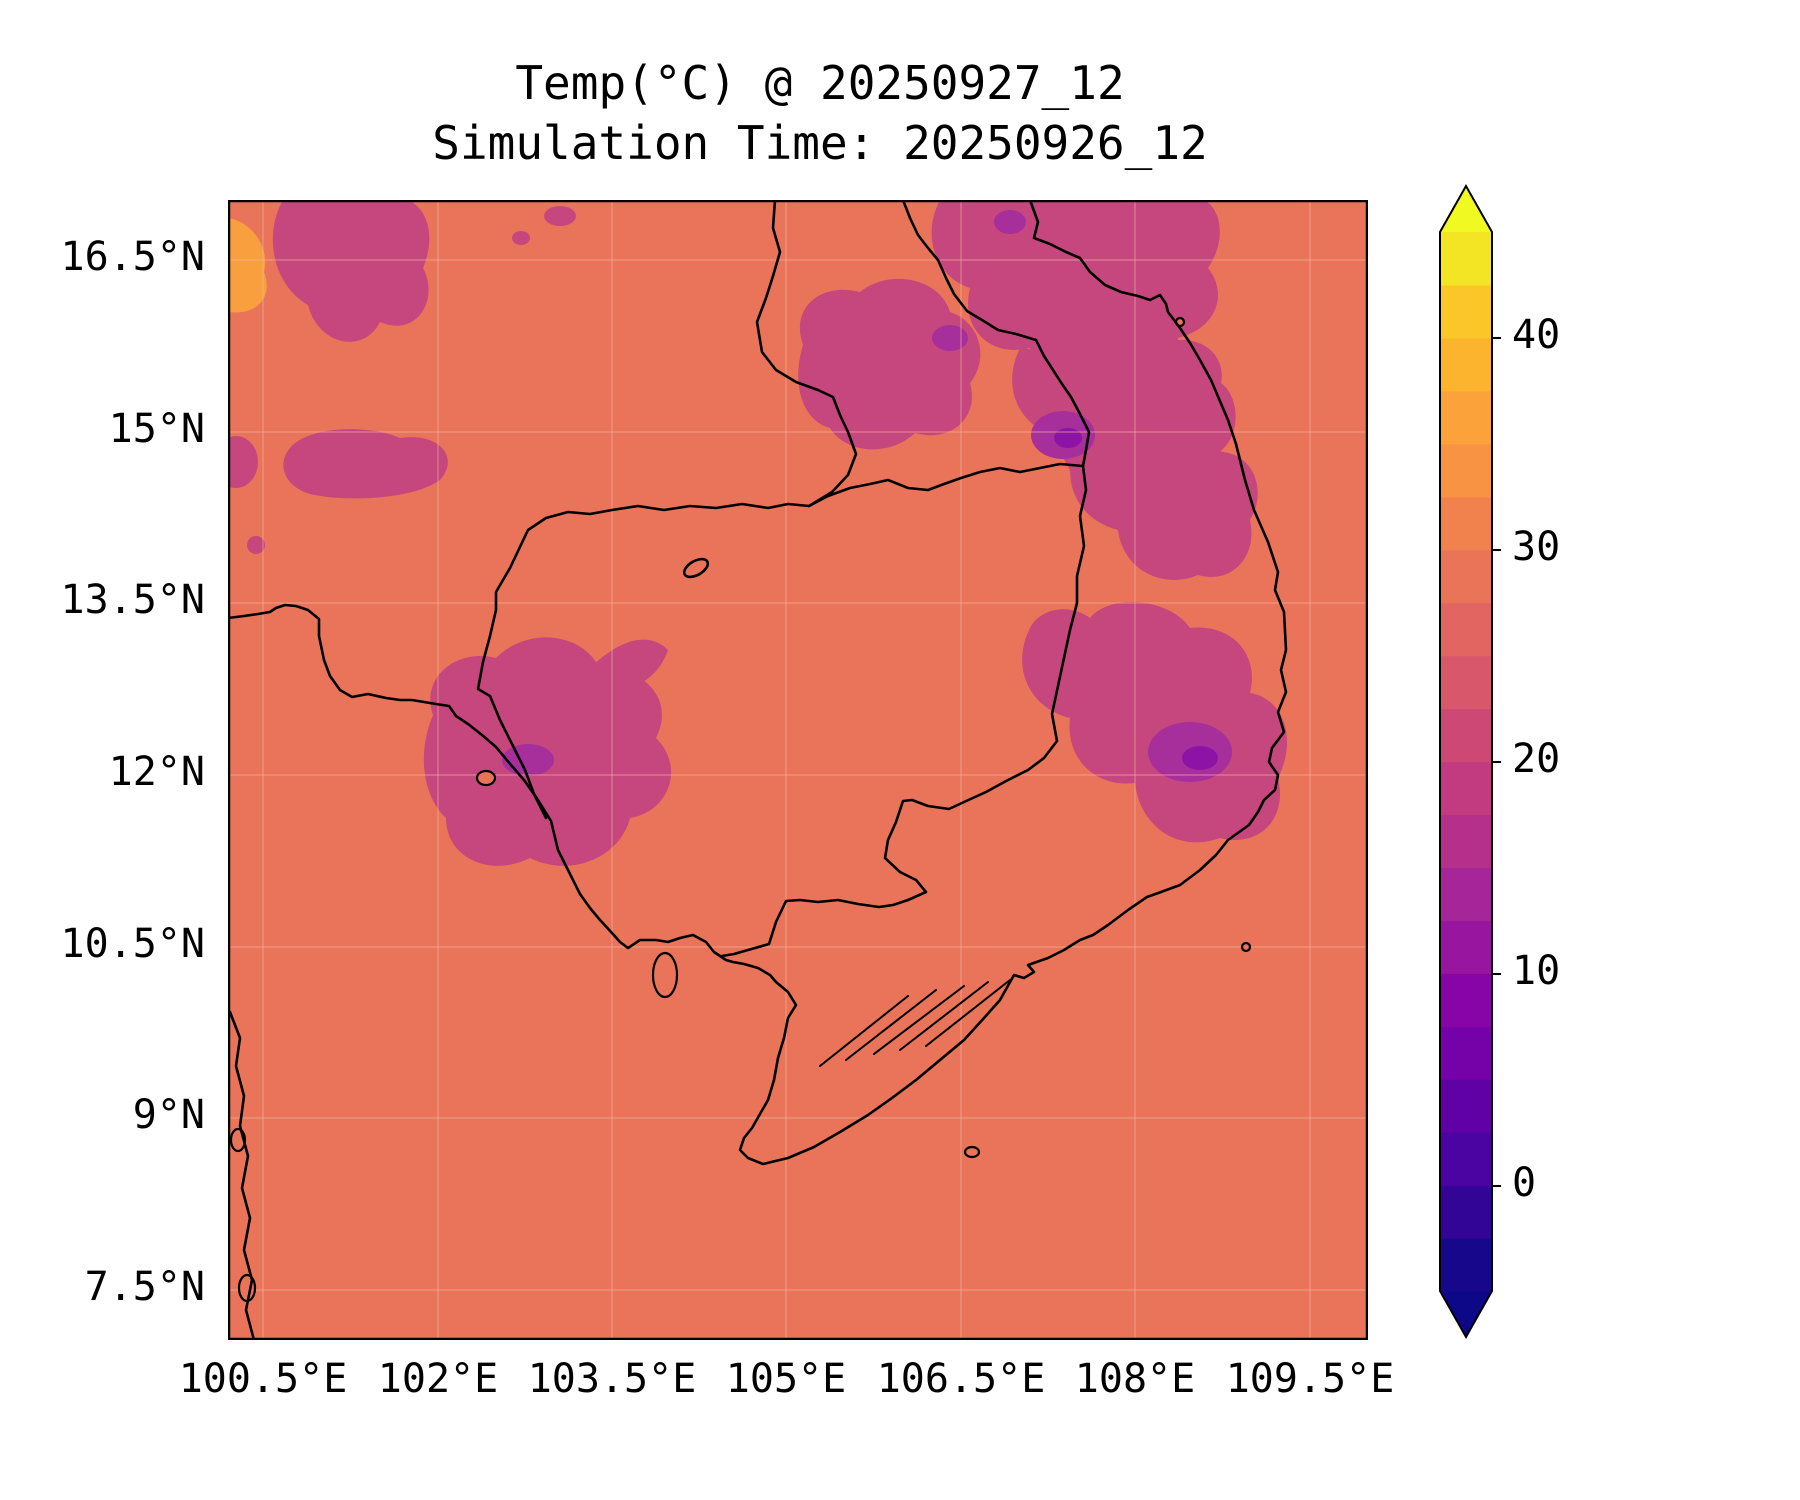 Image resolution: width=1800 pixels, height=1500 pixels. Describe the element at coordinates (612, 1379) in the screenshot. I see `x-tick-label: 103.5°E` at that location.